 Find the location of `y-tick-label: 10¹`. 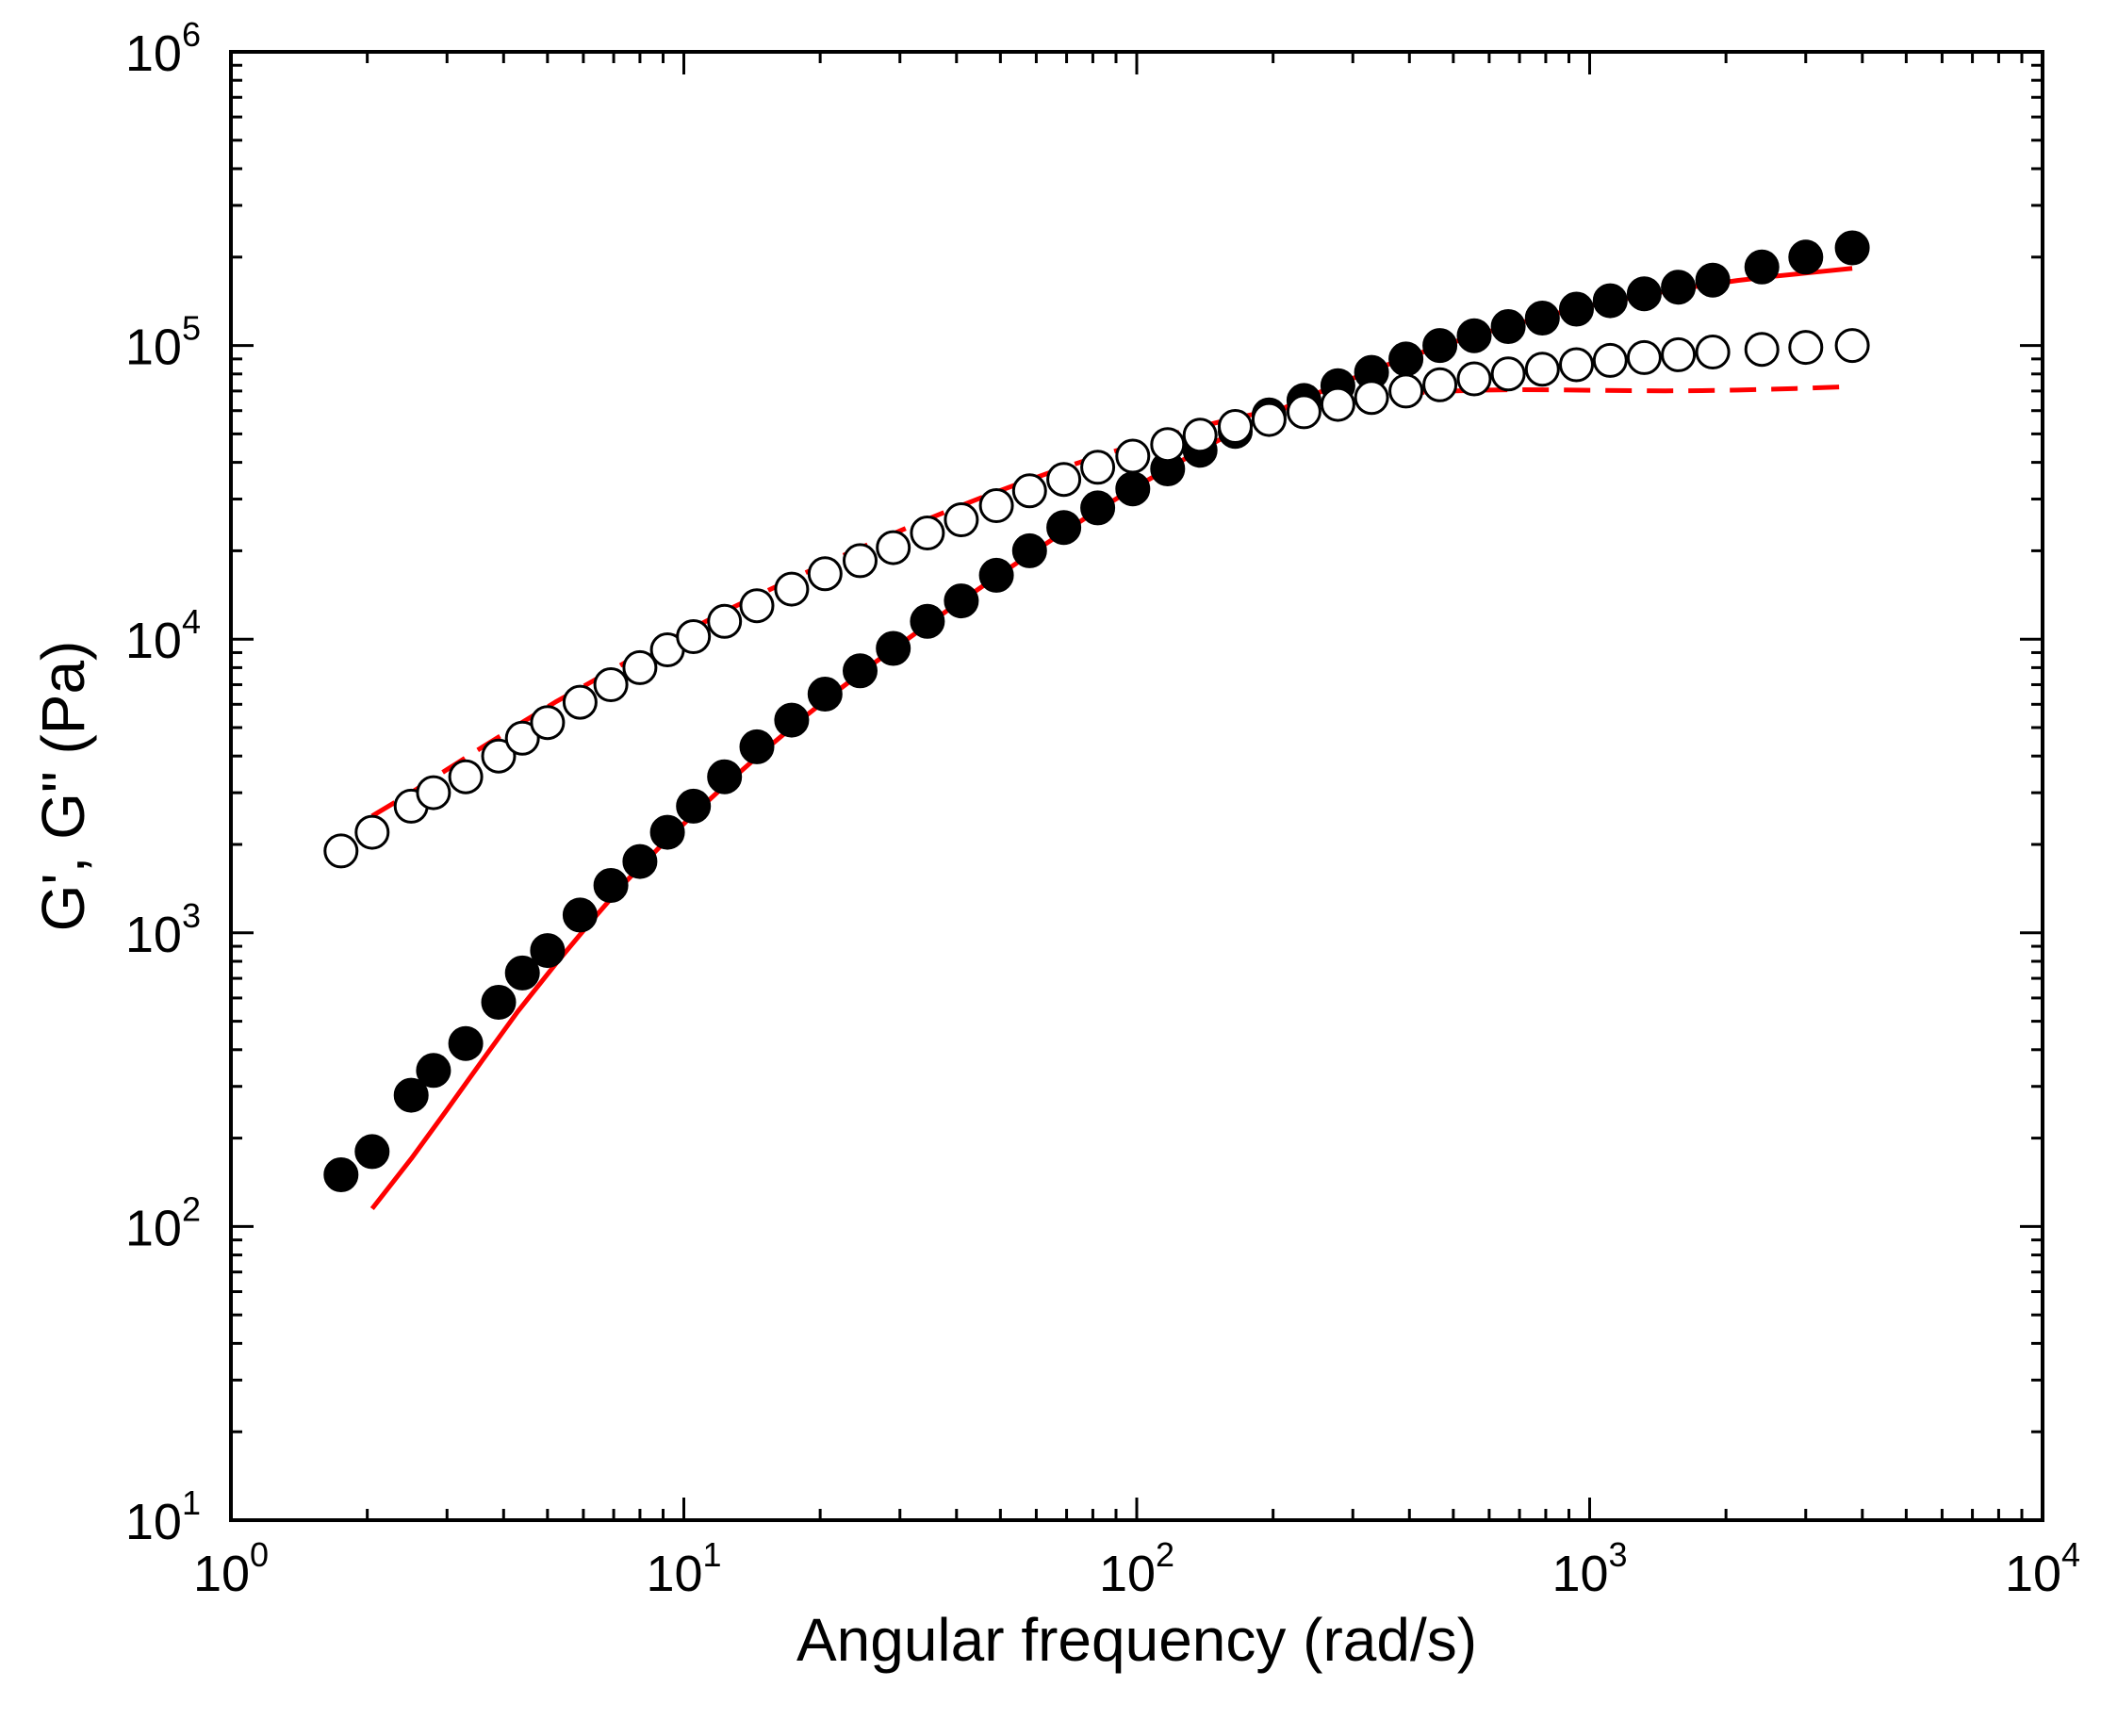

y-tick-label: 10¹ is located at coordinates (163, 1516).